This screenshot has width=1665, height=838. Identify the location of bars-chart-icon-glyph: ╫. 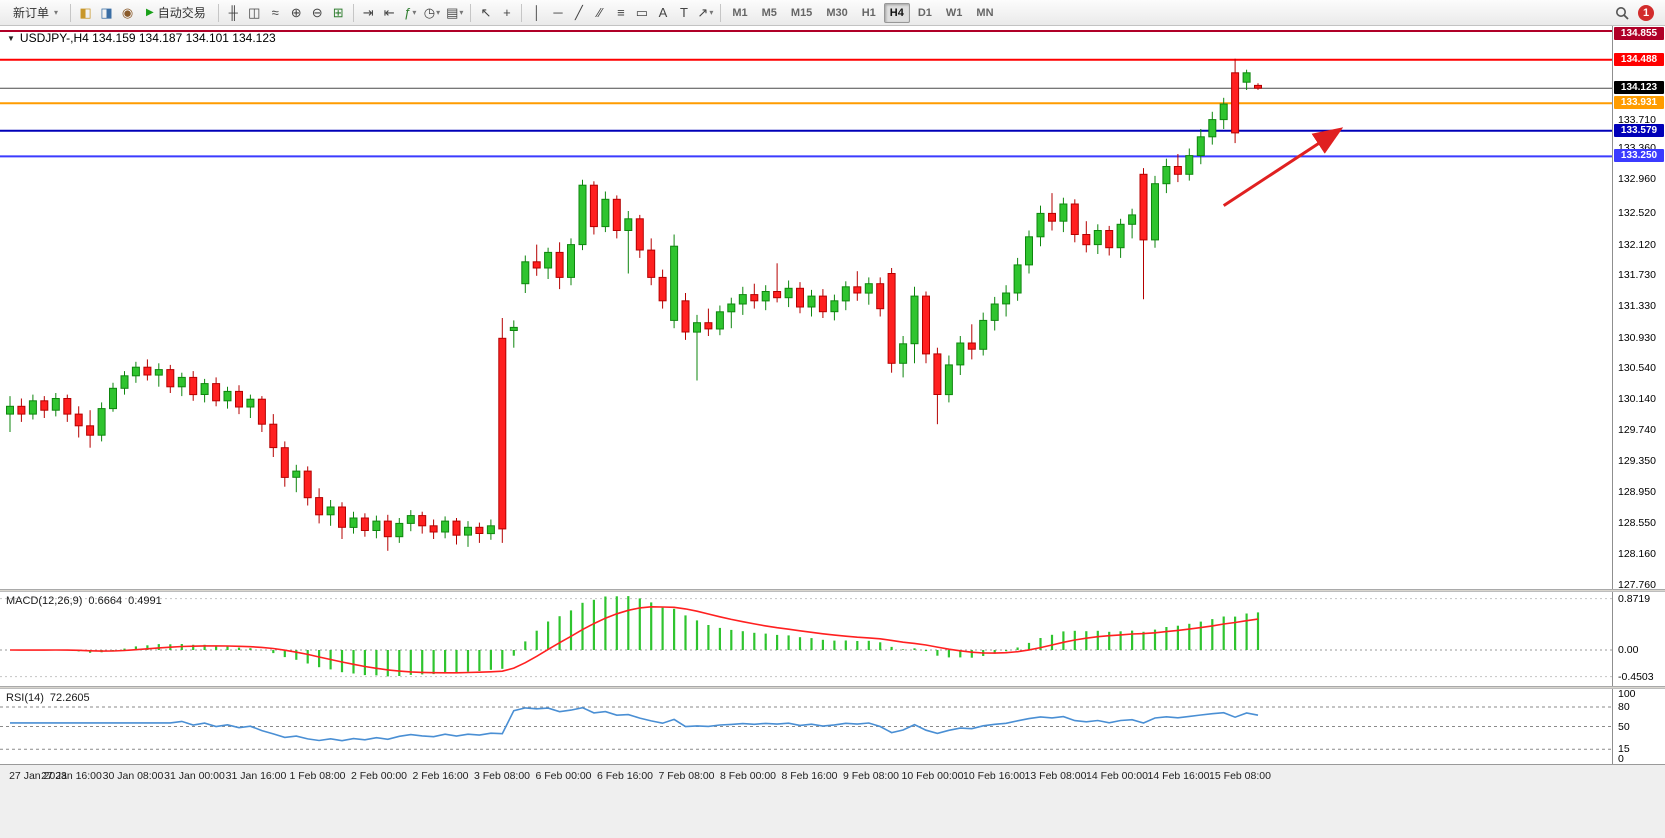
(233, 12).